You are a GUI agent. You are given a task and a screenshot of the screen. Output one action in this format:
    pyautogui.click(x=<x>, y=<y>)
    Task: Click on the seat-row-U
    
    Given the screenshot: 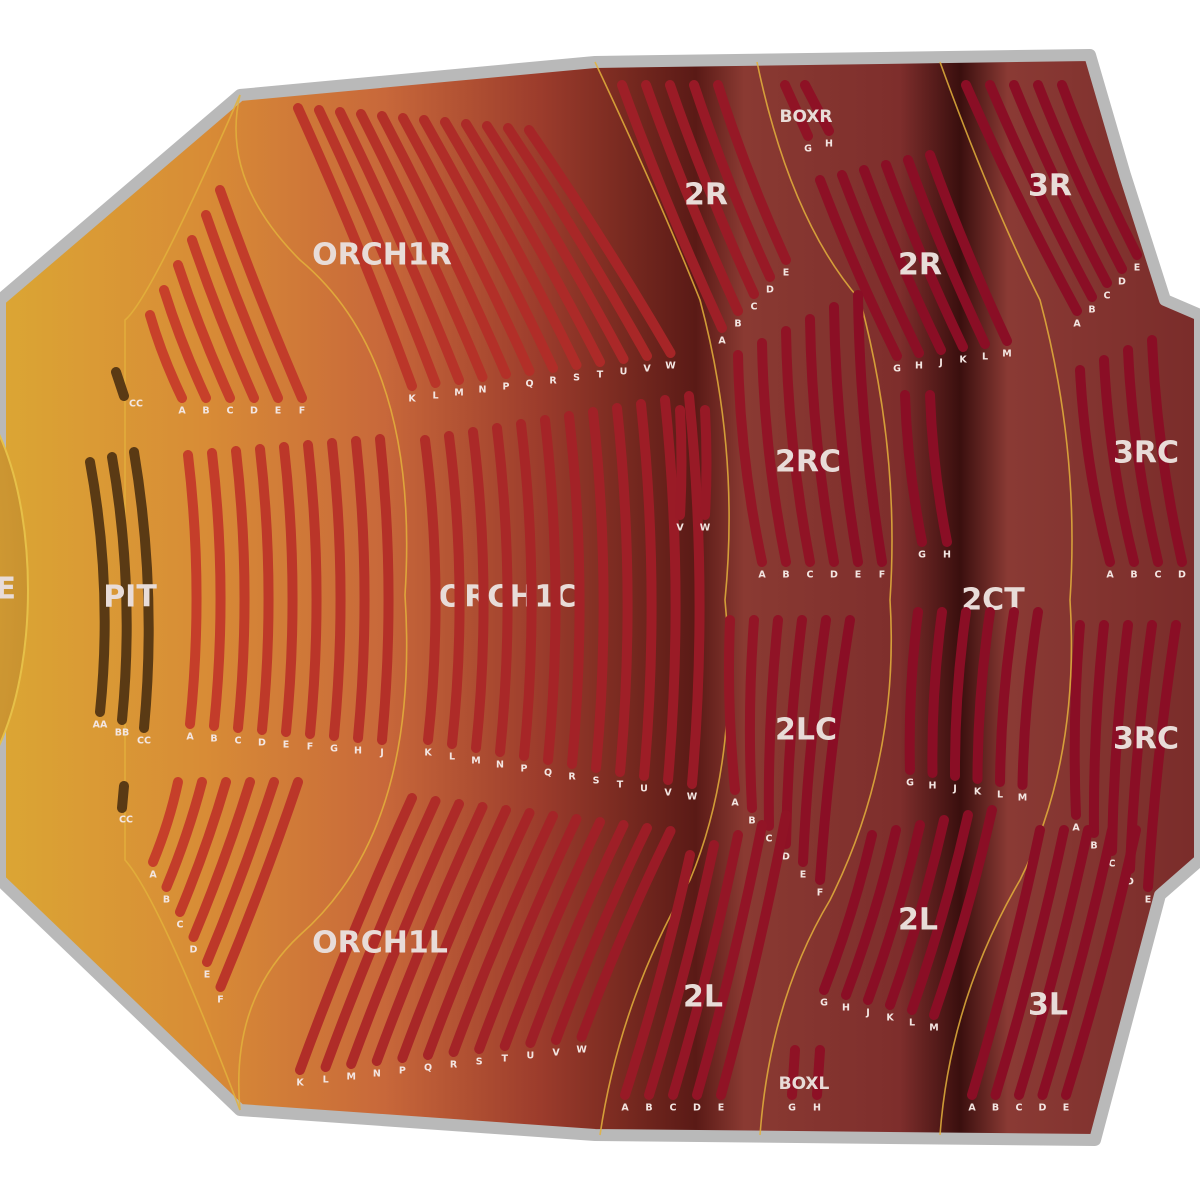 What is the action you would take?
    pyautogui.click(x=577, y=934)
    